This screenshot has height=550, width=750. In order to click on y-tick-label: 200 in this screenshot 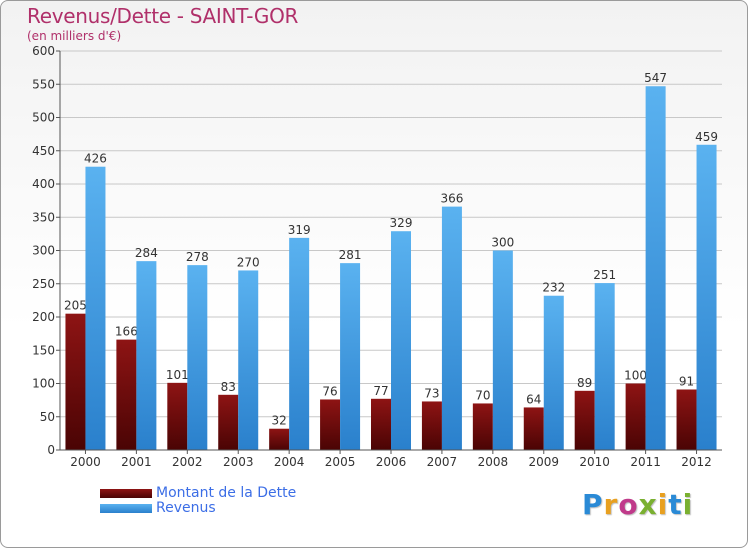, I will do `click(43, 317)`.